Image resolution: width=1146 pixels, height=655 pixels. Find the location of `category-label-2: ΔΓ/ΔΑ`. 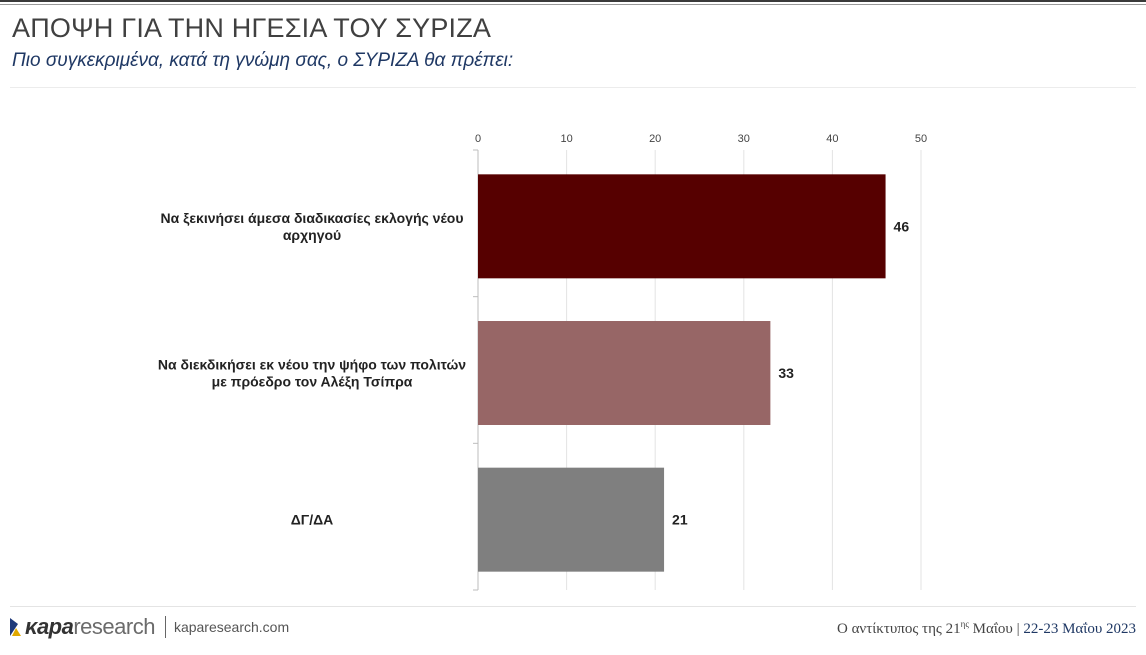

category-label-2: ΔΓ/ΔΑ is located at coordinates (312, 520).